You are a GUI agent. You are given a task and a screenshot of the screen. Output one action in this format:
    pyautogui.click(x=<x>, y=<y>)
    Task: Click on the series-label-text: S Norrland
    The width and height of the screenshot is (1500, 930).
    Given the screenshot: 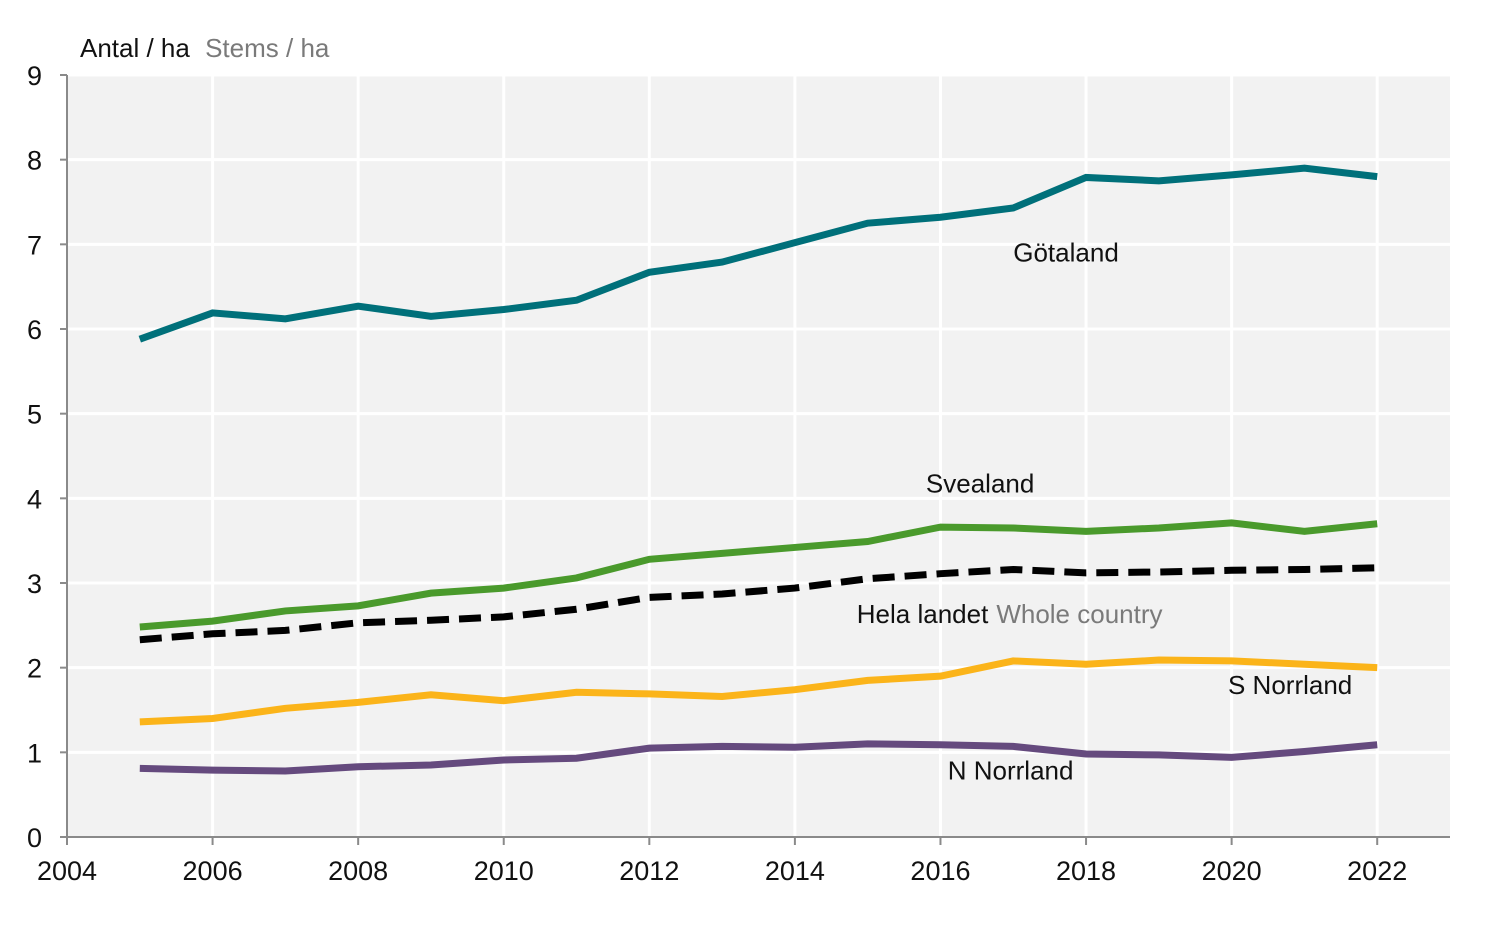 What is the action you would take?
    pyautogui.click(x=1290, y=685)
    